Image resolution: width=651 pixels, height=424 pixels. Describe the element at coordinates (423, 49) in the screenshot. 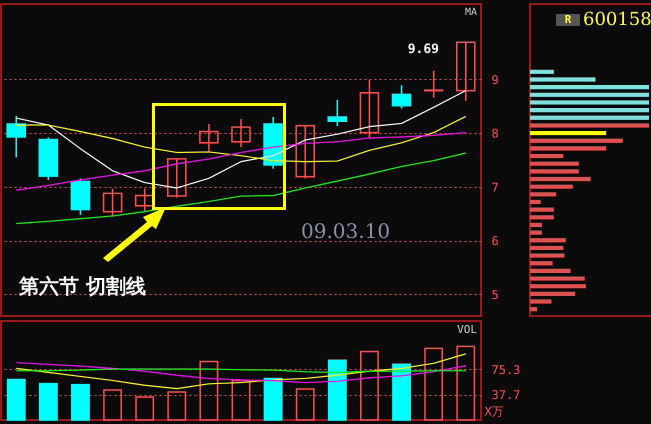

I see `annotation: 9.69` at that location.